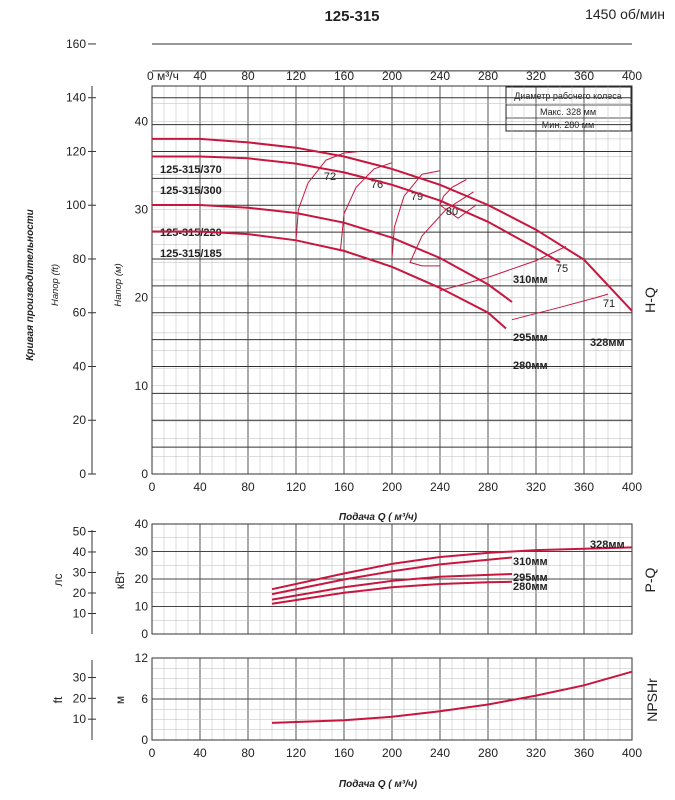 The width and height of the screenshot is (675, 800). I want to click on ft-tick-label: 80, so click(80, 259).